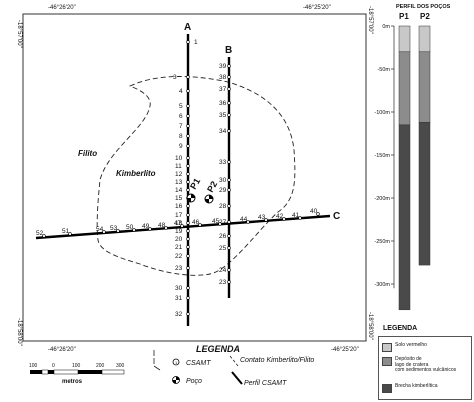  Describe the element at coordinates (384, 156) in the screenshot. I see `depth-axis: 0m -50m -100m -150m -200m -250m -300m` at that location.